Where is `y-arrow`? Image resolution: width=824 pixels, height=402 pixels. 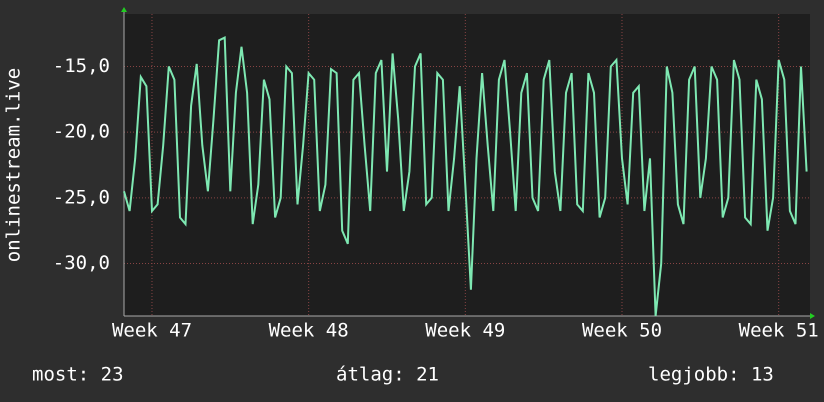 y-arrow is located at coordinates (124, 9).